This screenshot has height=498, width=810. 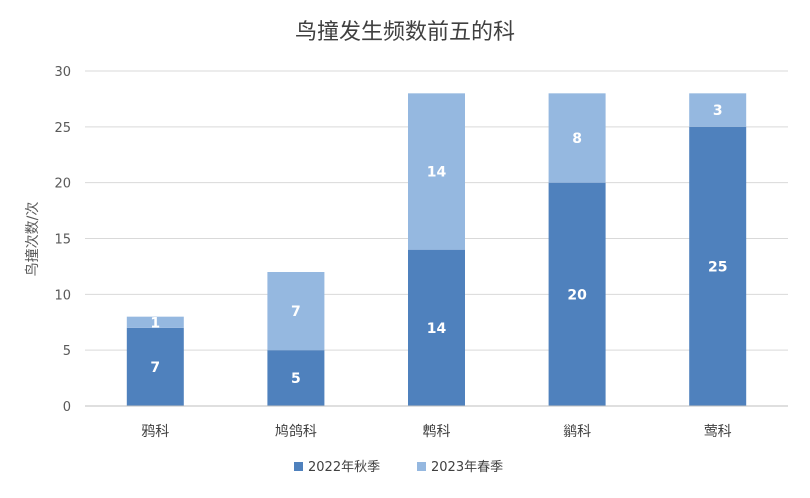 I want to click on legend: 2022年秋季 2023年春季, so click(x=398, y=467).